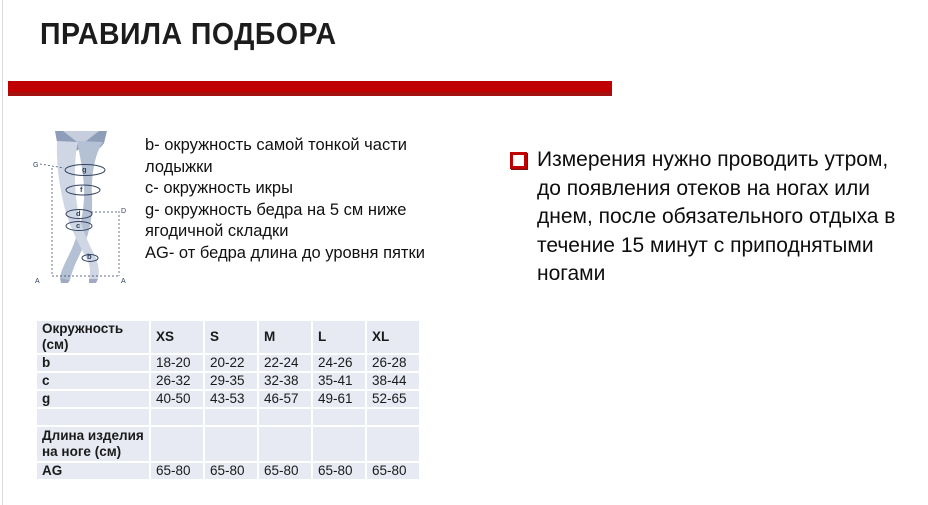 Image resolution: width=928 pixels, height=505 pixels. Describe the element at coordinates (81, 138) in the screenshot. I see `diagram-hips-highlight` at that location.